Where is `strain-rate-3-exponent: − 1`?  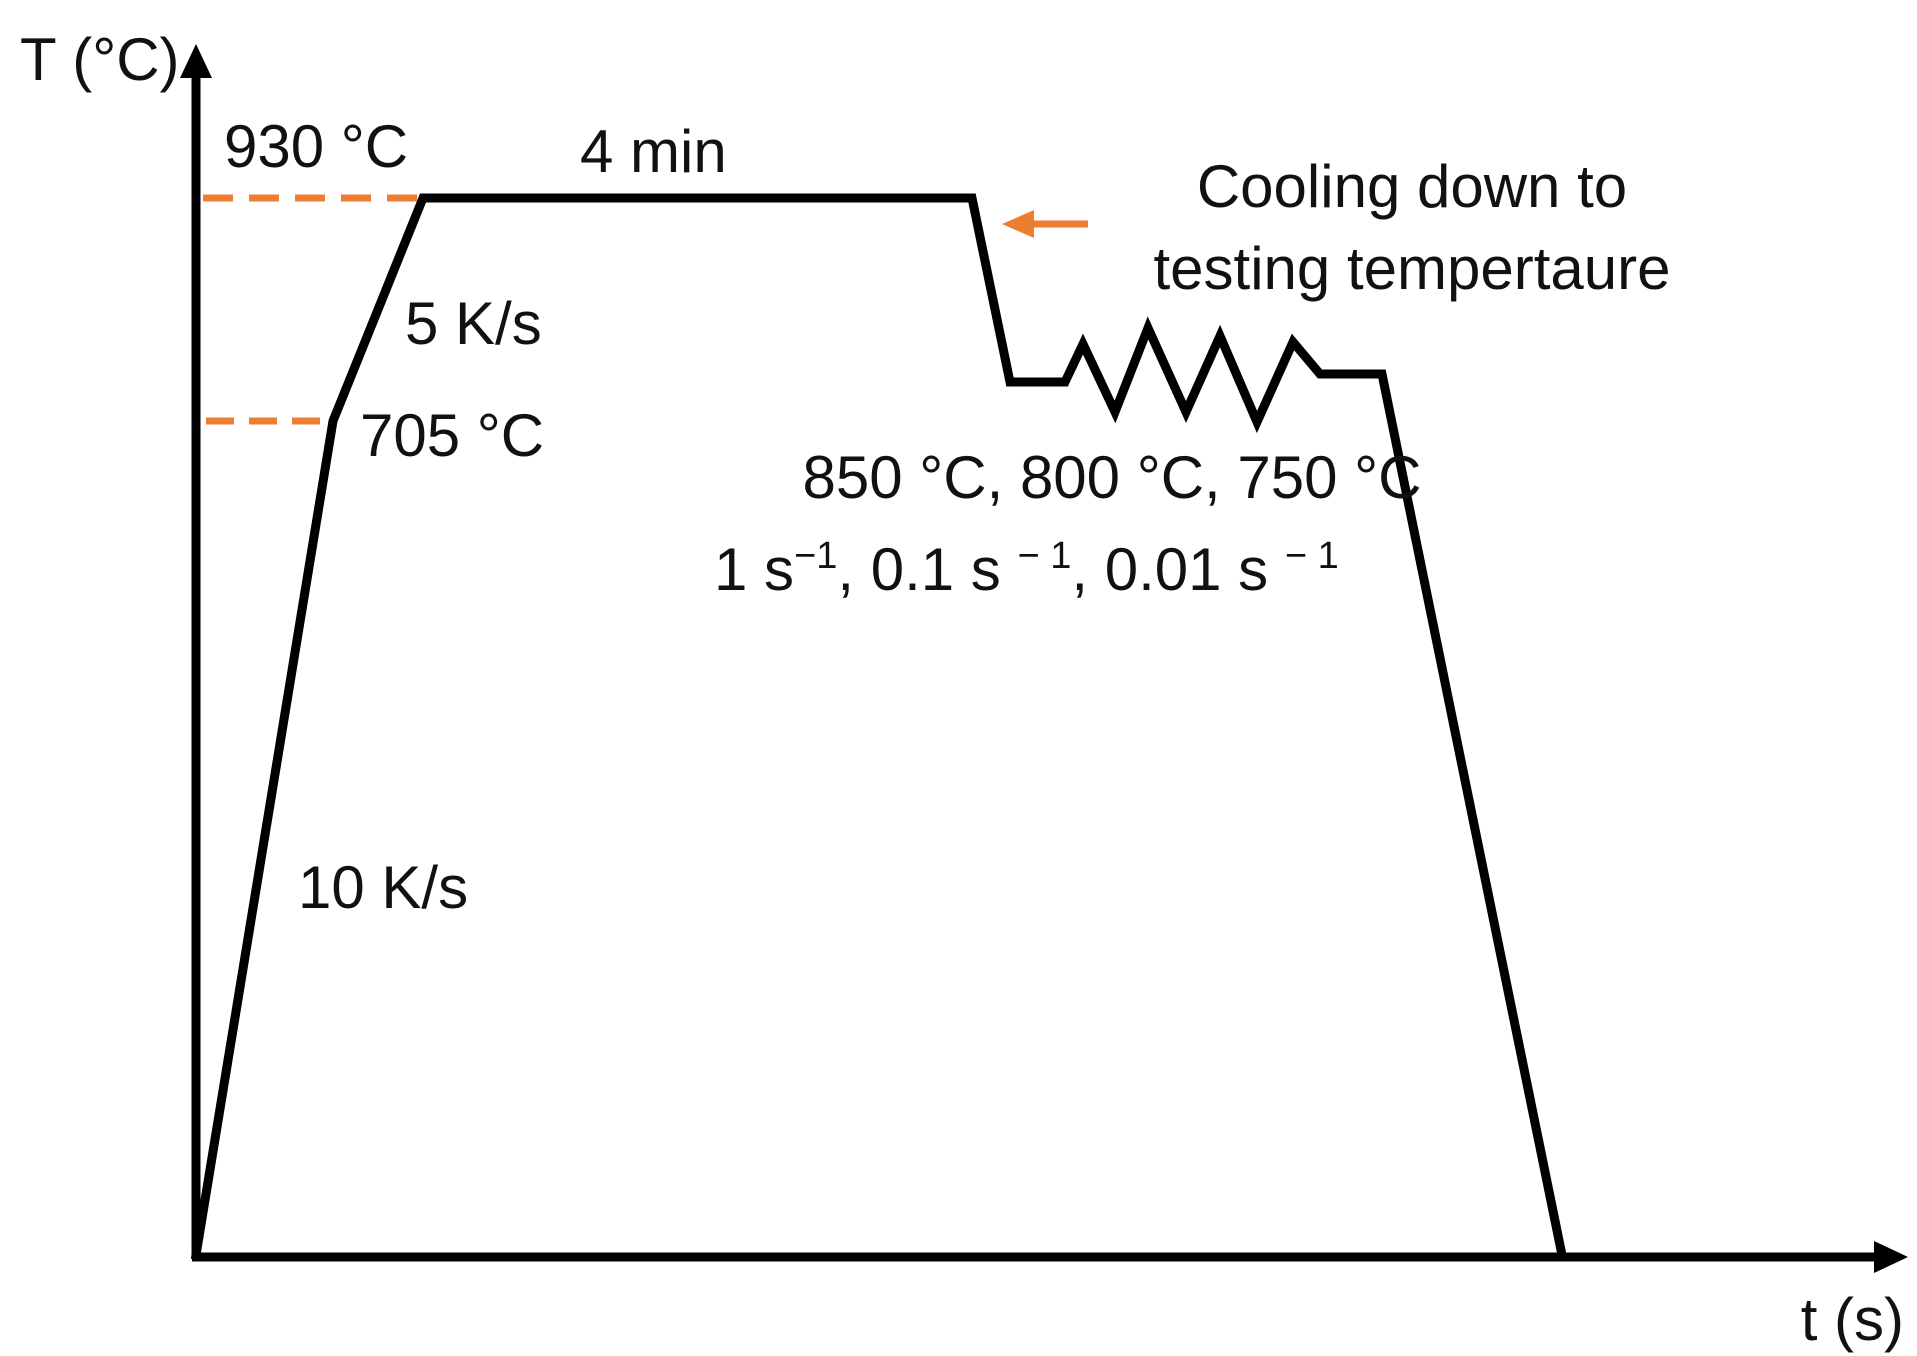 strain-rate-3-exponent: − 1 is located at coordinates (1312, 556).